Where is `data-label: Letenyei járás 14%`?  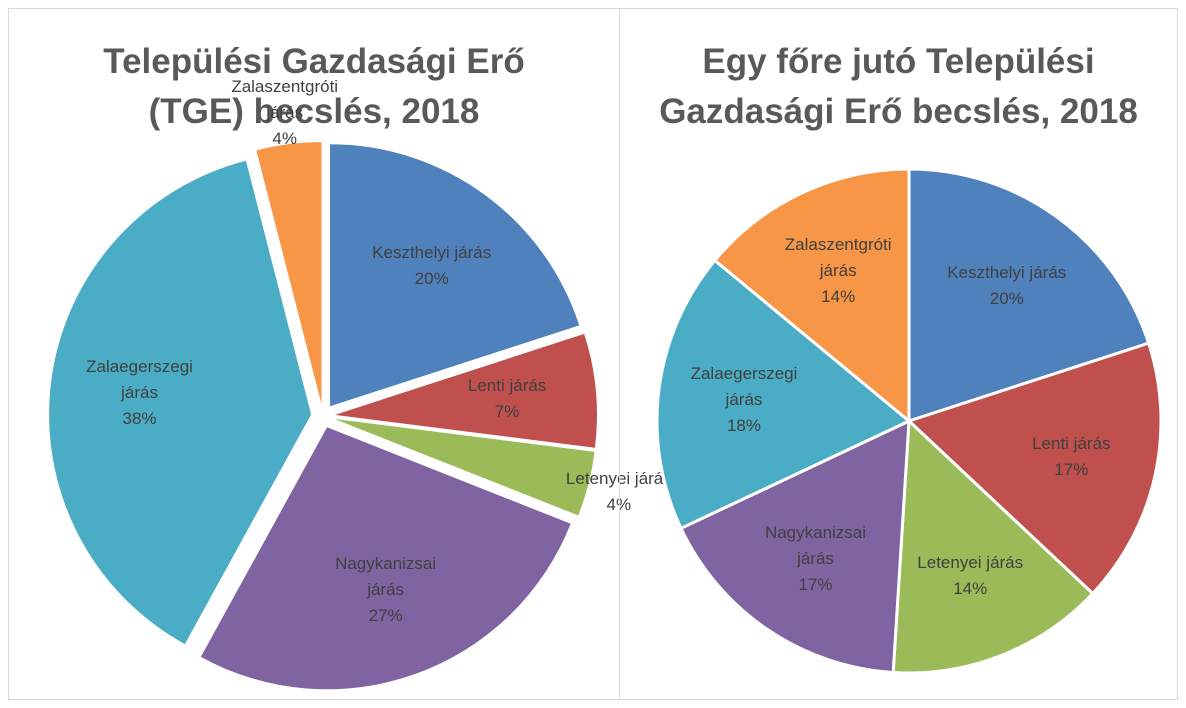 data-label: Letenyei járás 14% is located at coordinates (970, 576).